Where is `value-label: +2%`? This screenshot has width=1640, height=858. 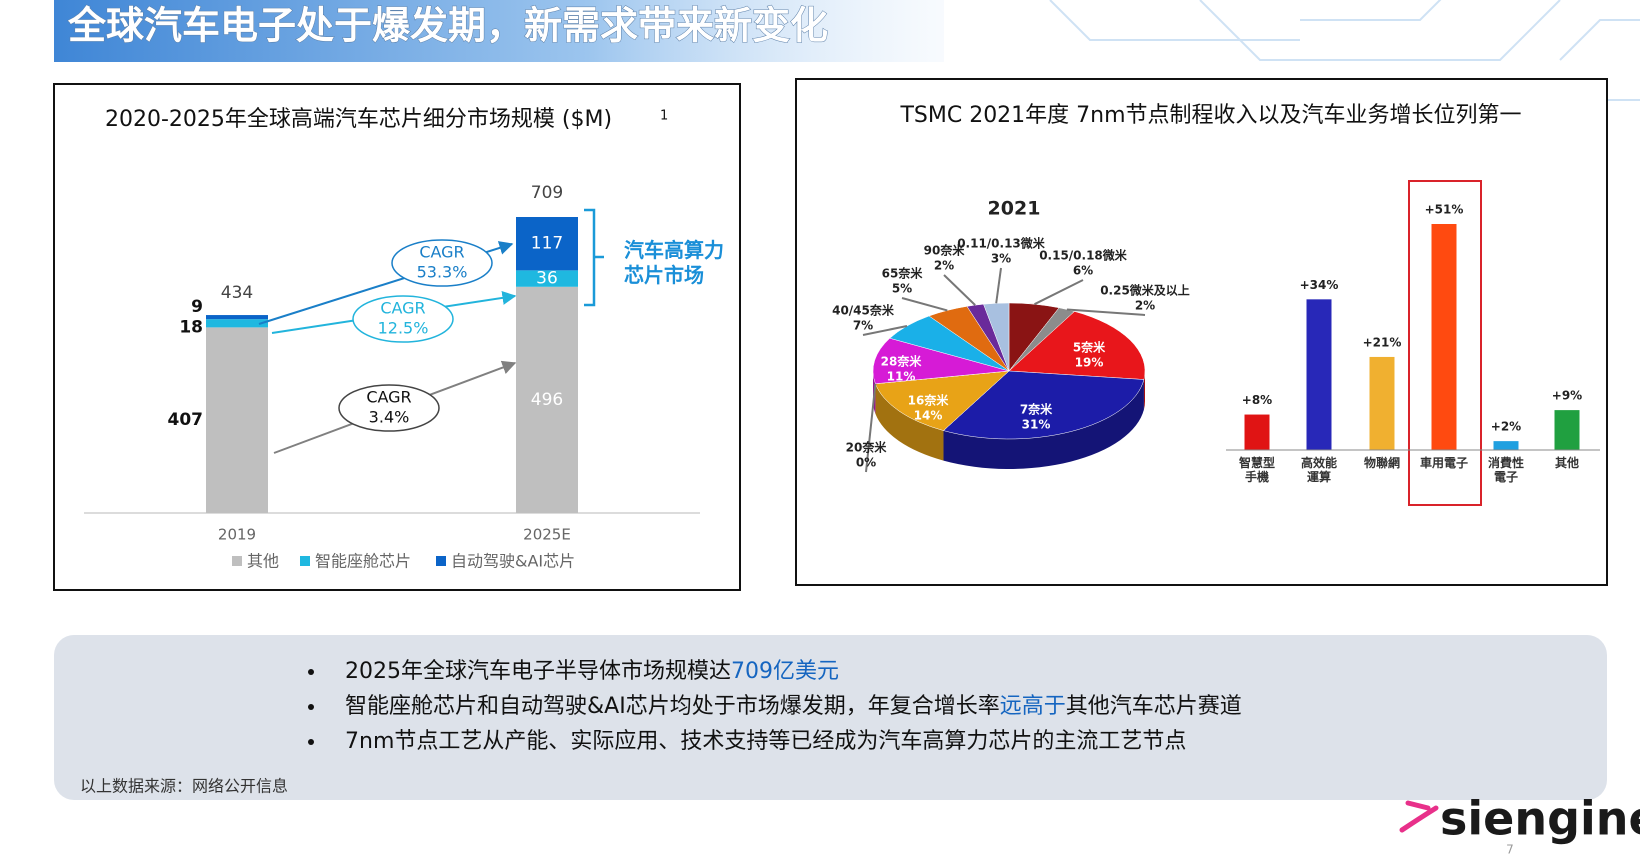
value-label: +2% is located at coordinates (1506, 427).